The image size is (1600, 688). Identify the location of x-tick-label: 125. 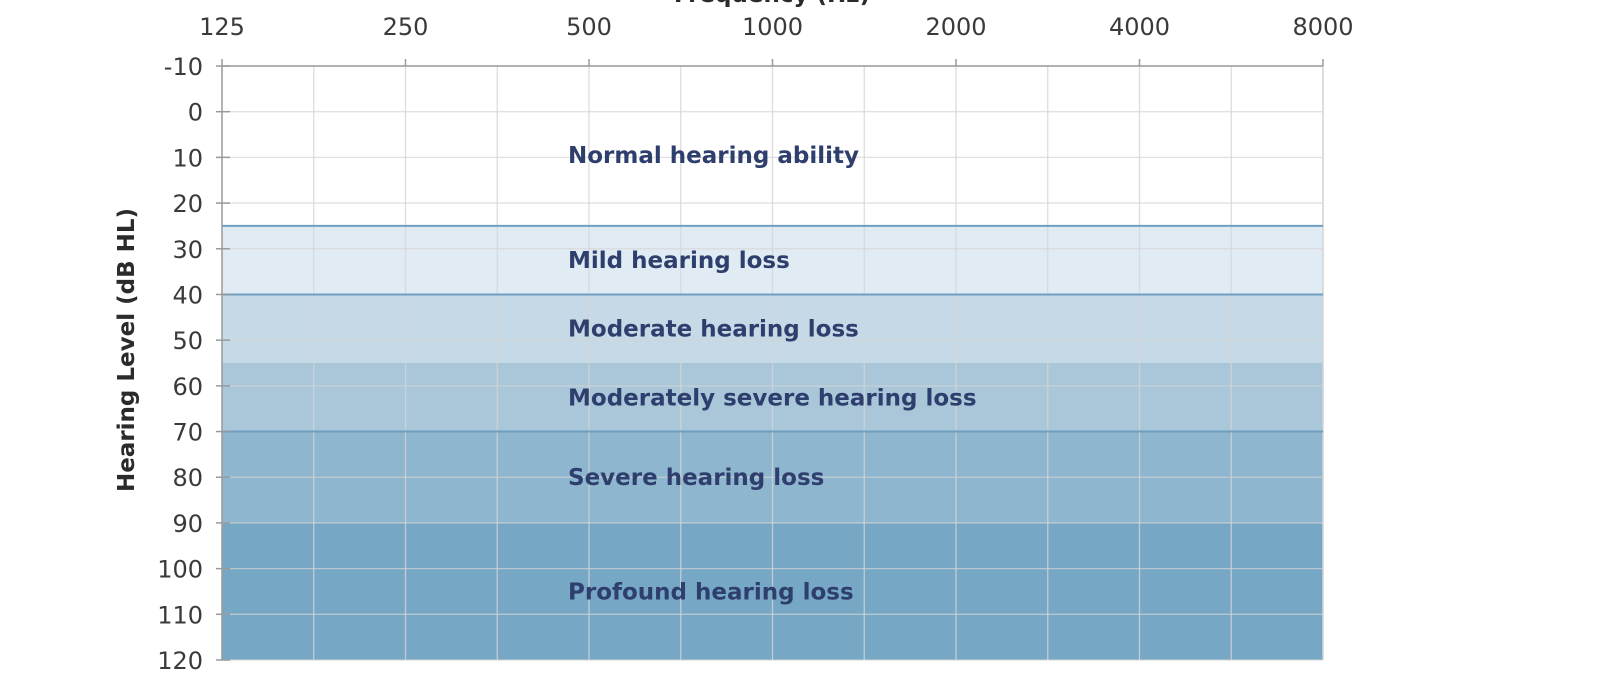
(222, 27).